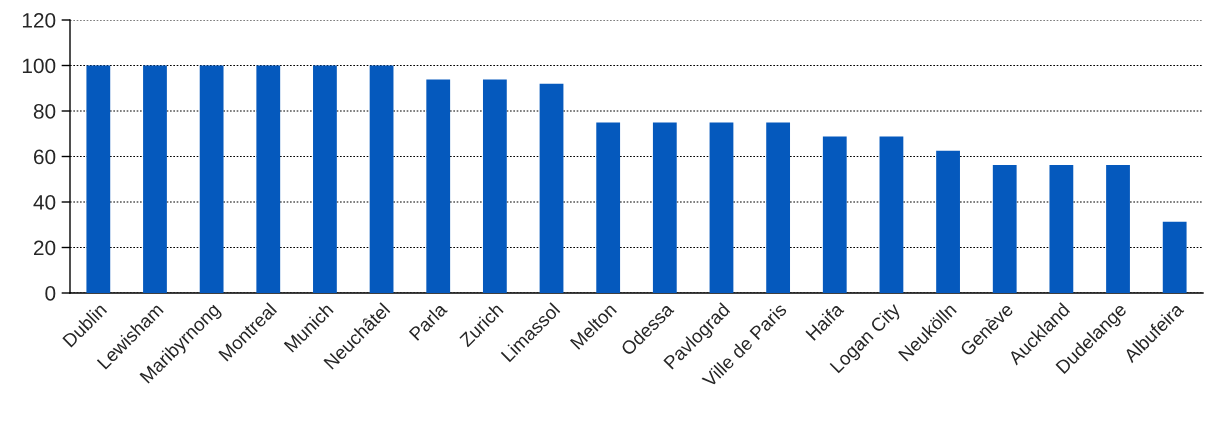 Image resolution: width=1211 pixels, height=423 pixels. What do you see at coordinates (39, 20) in the screenshot?
I see `y-tick-label: 120` at bounding box center [39, 20].